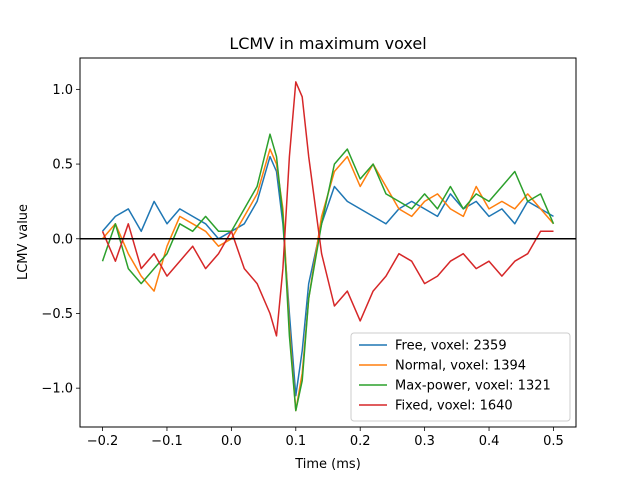 Image resolution: width=640 pixels, height=480 pixels. Describe the element at coordinates (424, 441) in the screenshot. I see `x-tick-label: 0.3` at that location.